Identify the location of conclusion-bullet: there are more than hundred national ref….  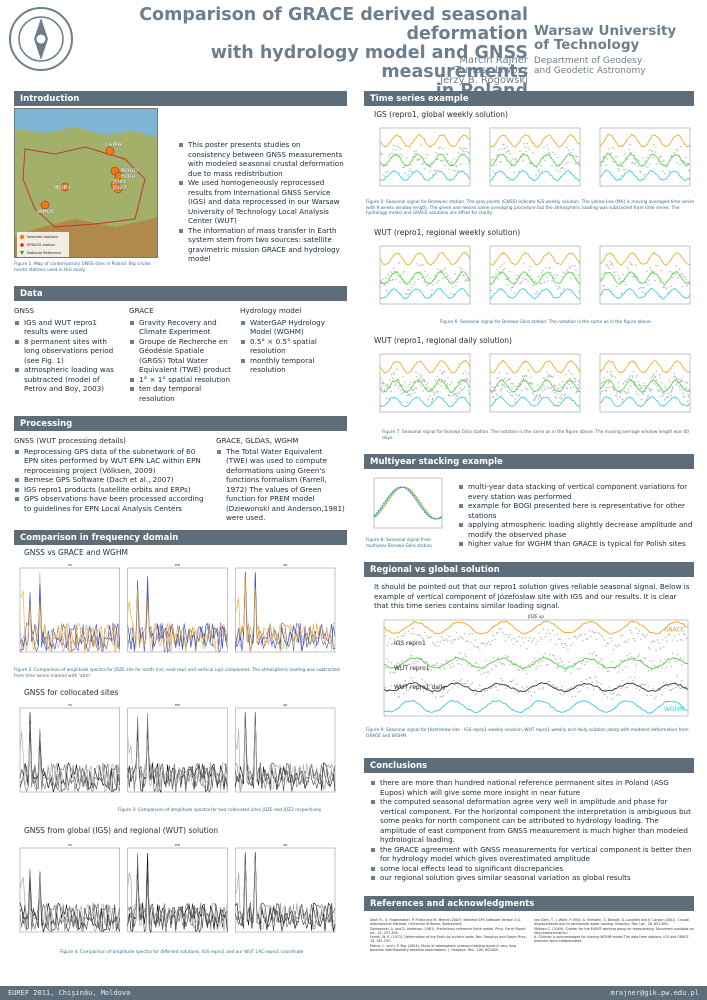
(532, 787).